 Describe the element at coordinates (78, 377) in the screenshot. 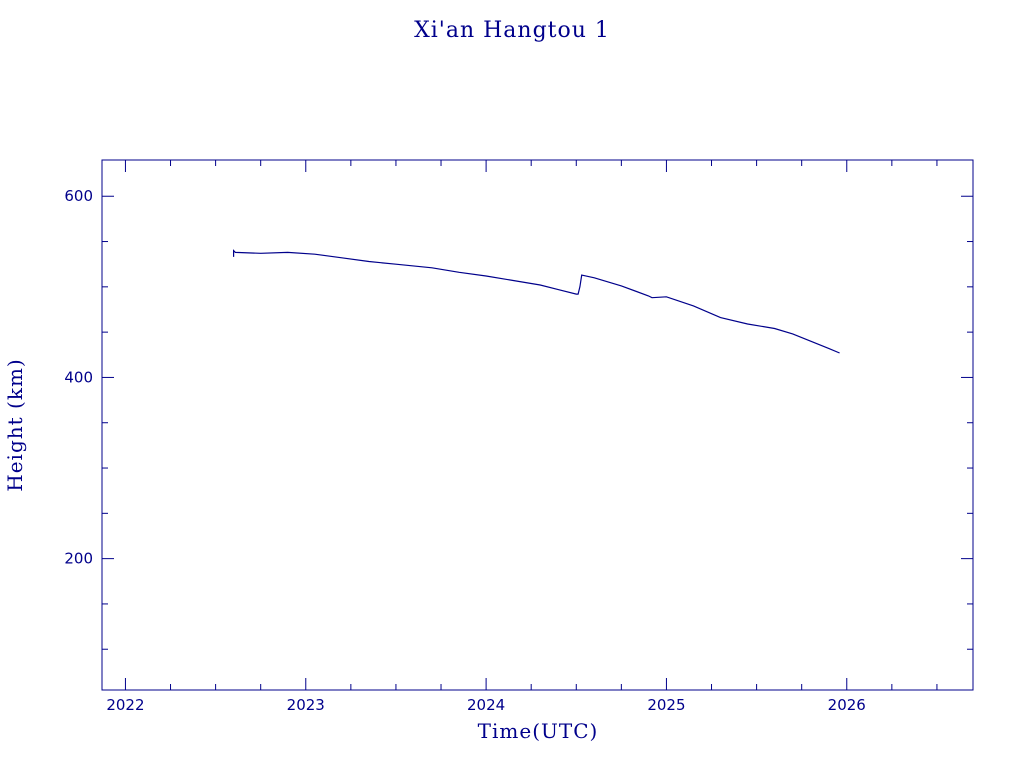

I see `y-tick-label: 400` at that location.